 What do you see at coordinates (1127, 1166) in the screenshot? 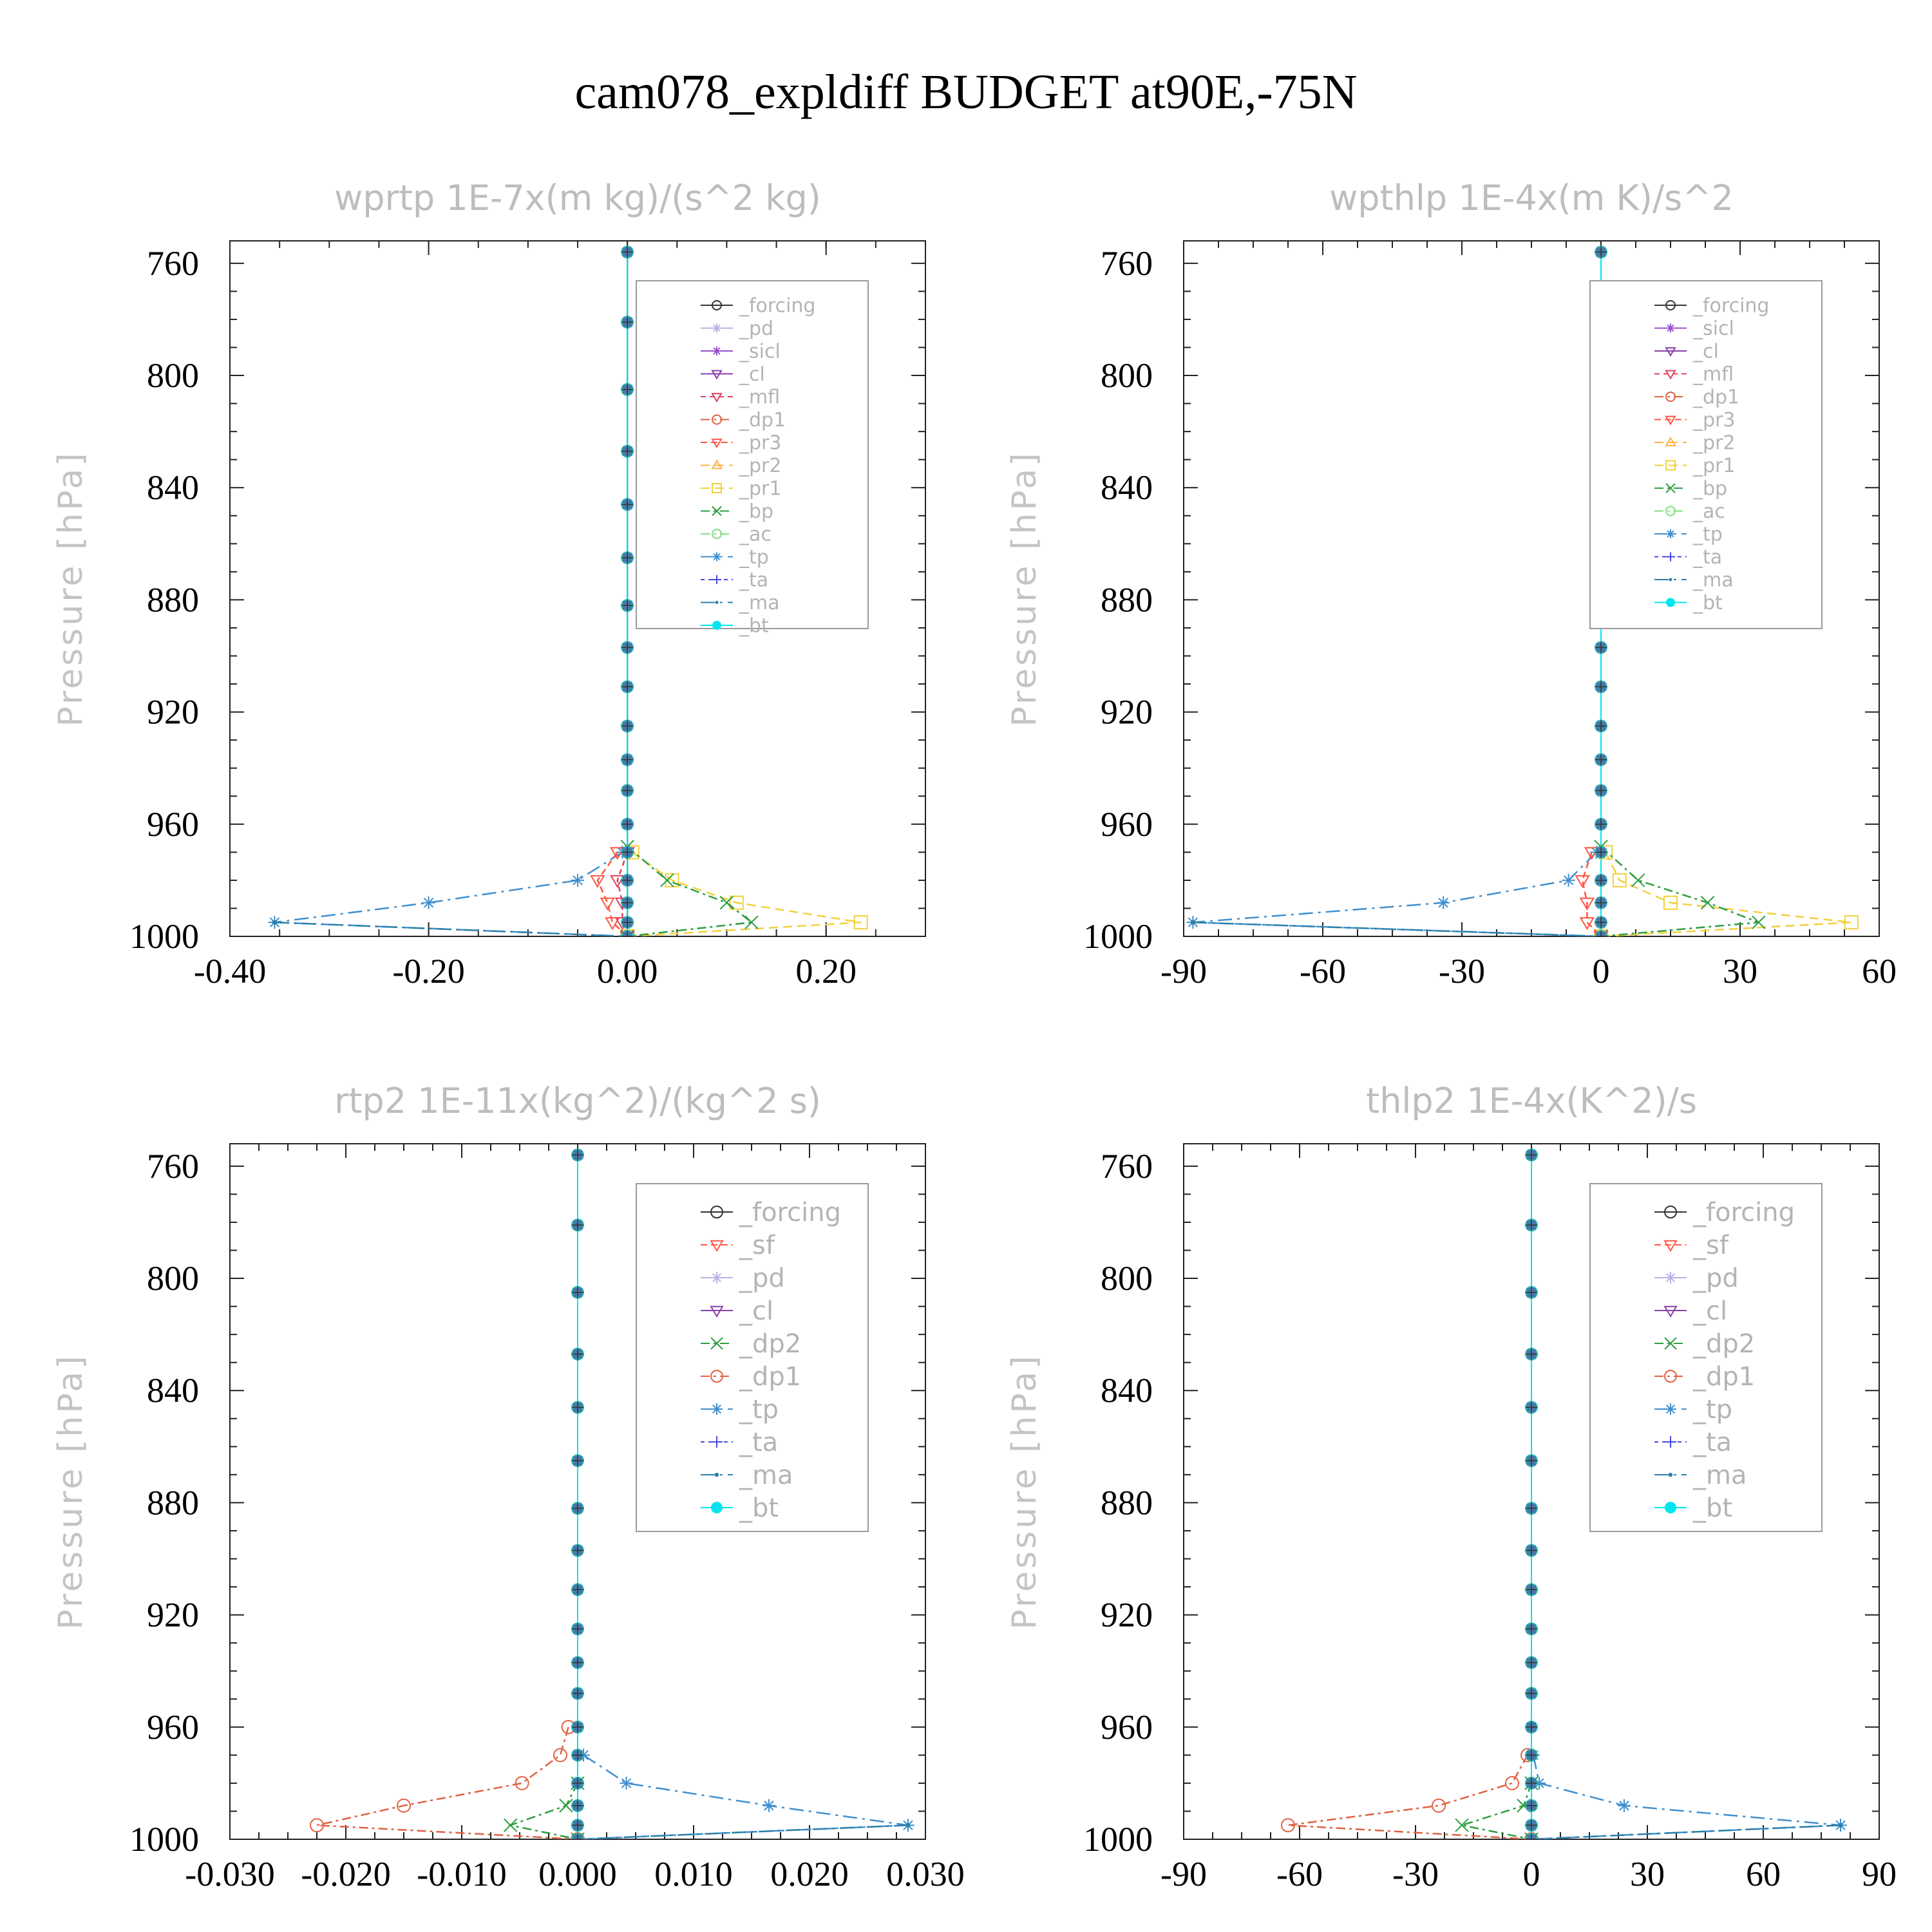
I see `y-tick-label: 760` at bounding box center [1127, 1166].